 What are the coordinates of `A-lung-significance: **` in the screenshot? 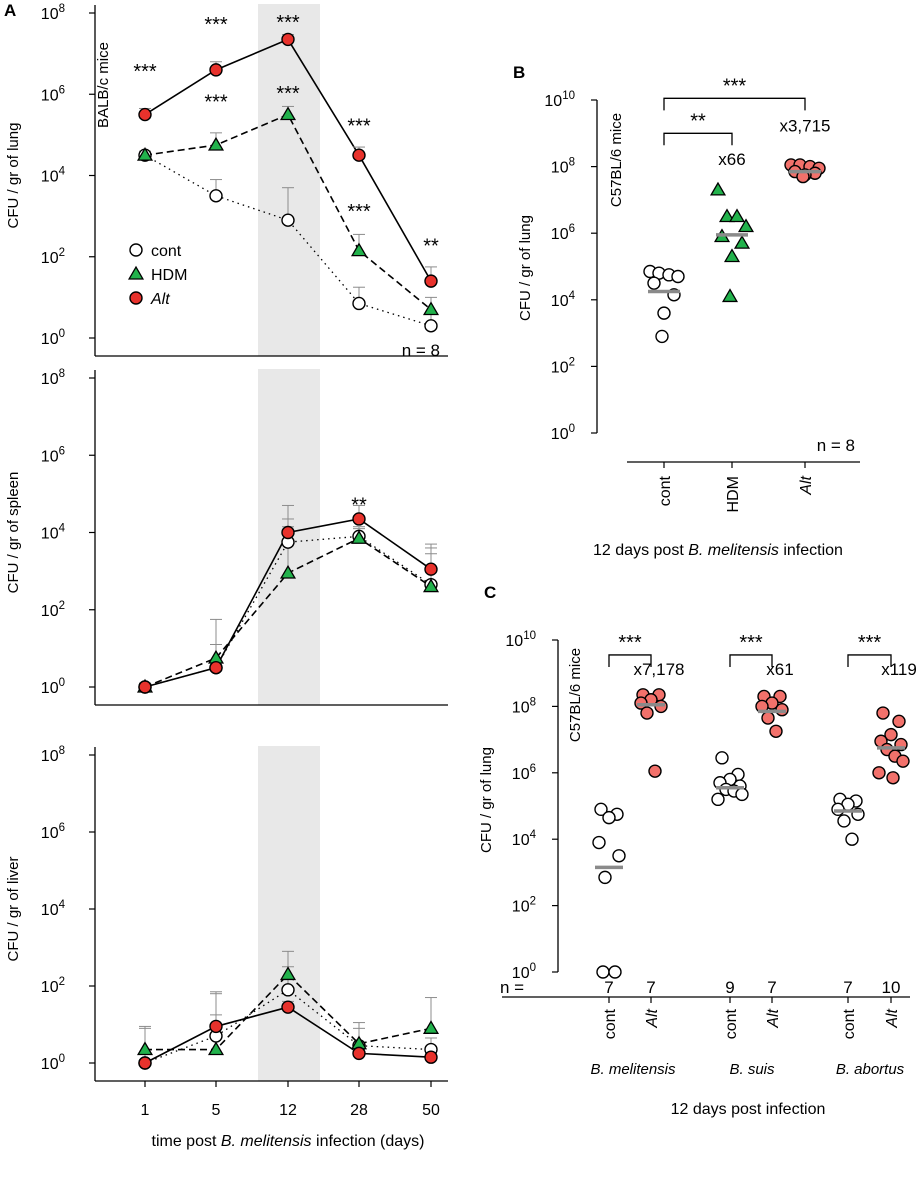 It's located at (431, 246).